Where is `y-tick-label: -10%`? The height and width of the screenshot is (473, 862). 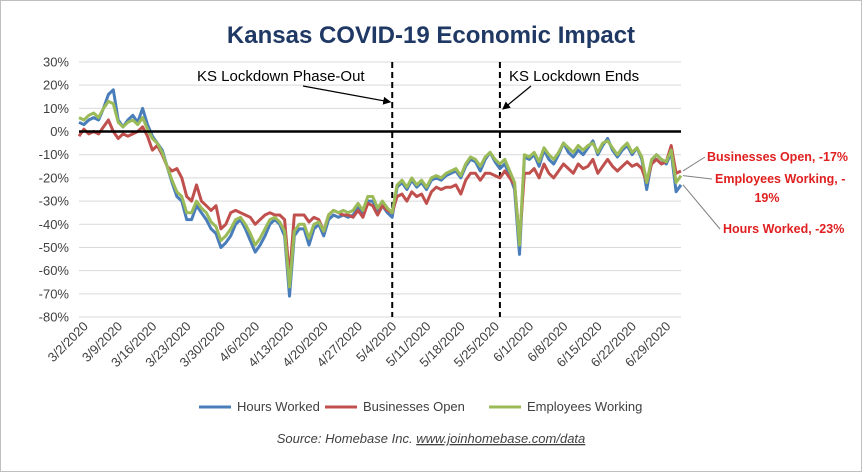
y-tick-label: -10% is located at coordinates (54, 154).